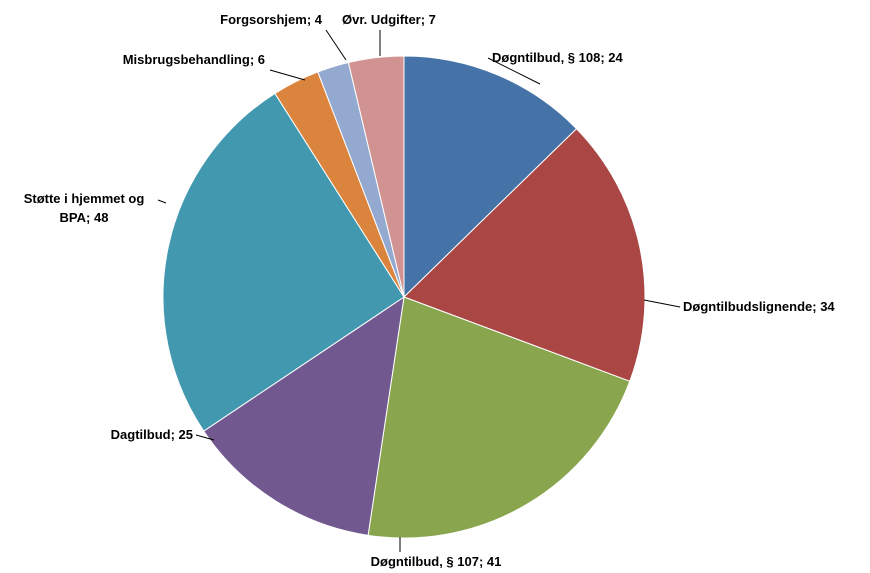  Describe the element at coordinates (151, 434) in the screenshot. I see `data-label: Dagtilbud; 25` at that location.